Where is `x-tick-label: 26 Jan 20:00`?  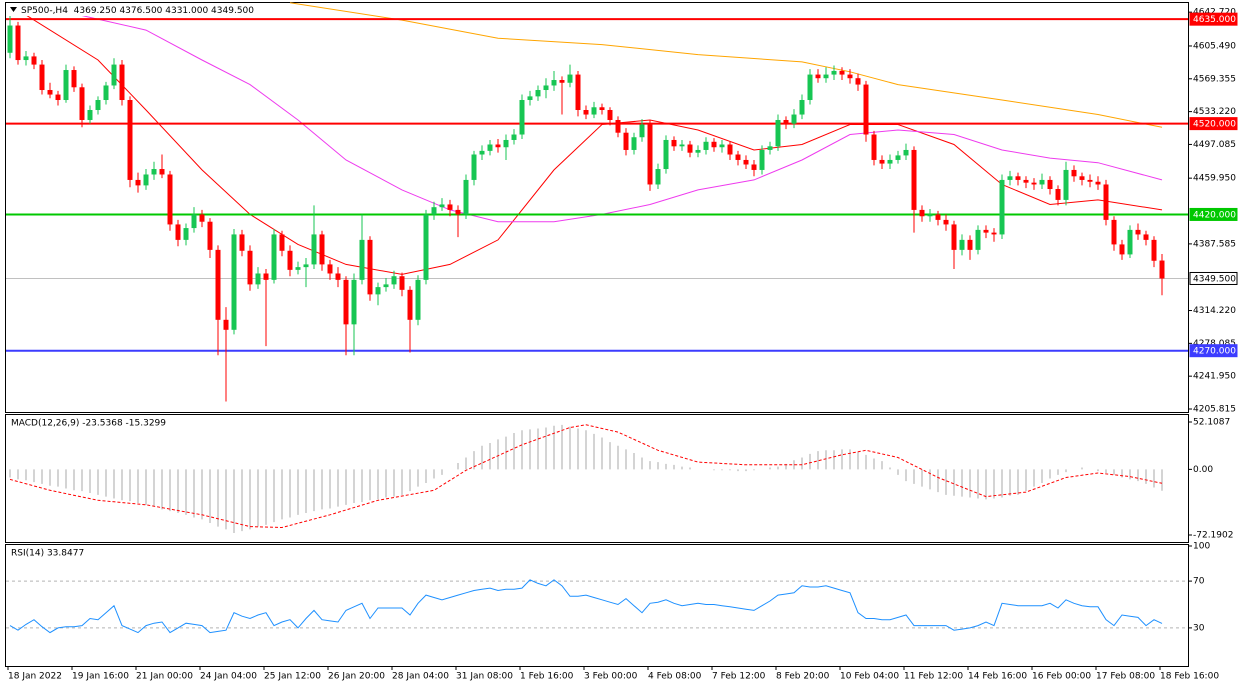
x-tick-label: 26 Jan 20:00 is located at coordinates (356, 677).